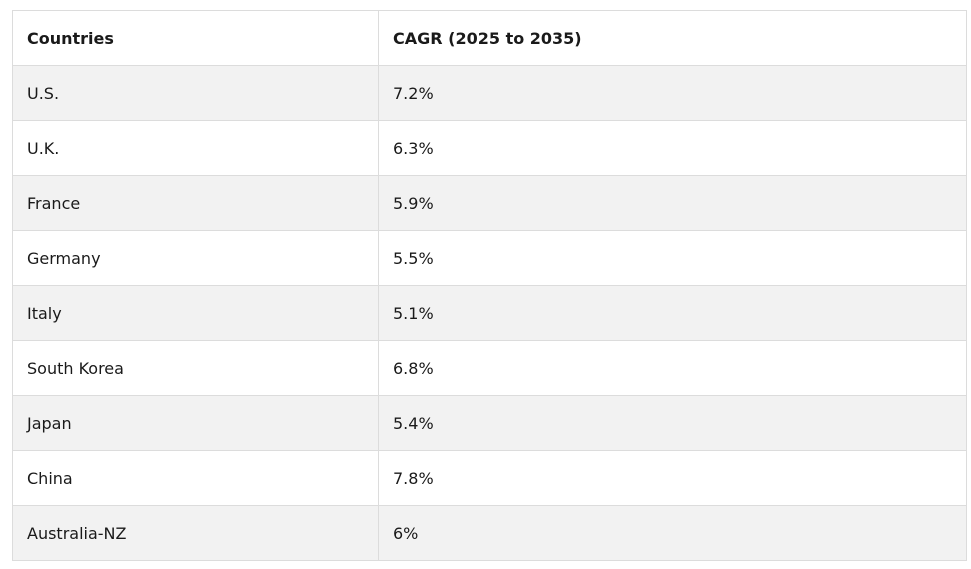 Image resolution: width=971 pixels, height=569 pixels. I want to click on country-cell: Germany, so click(195, 258).